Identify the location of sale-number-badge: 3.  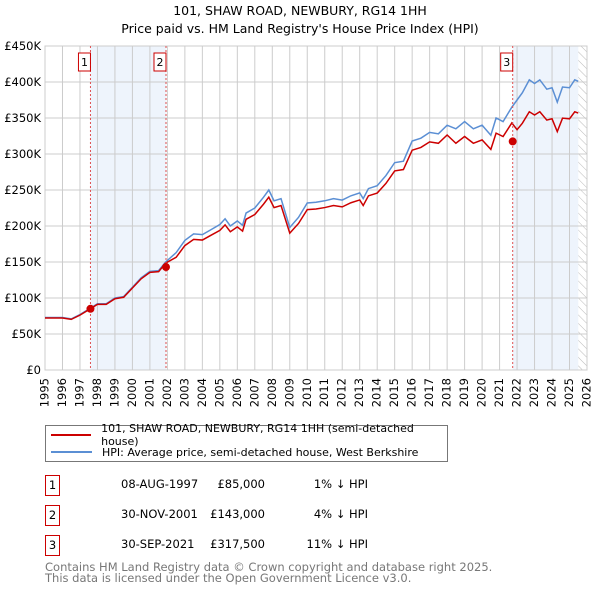
(52, 545).